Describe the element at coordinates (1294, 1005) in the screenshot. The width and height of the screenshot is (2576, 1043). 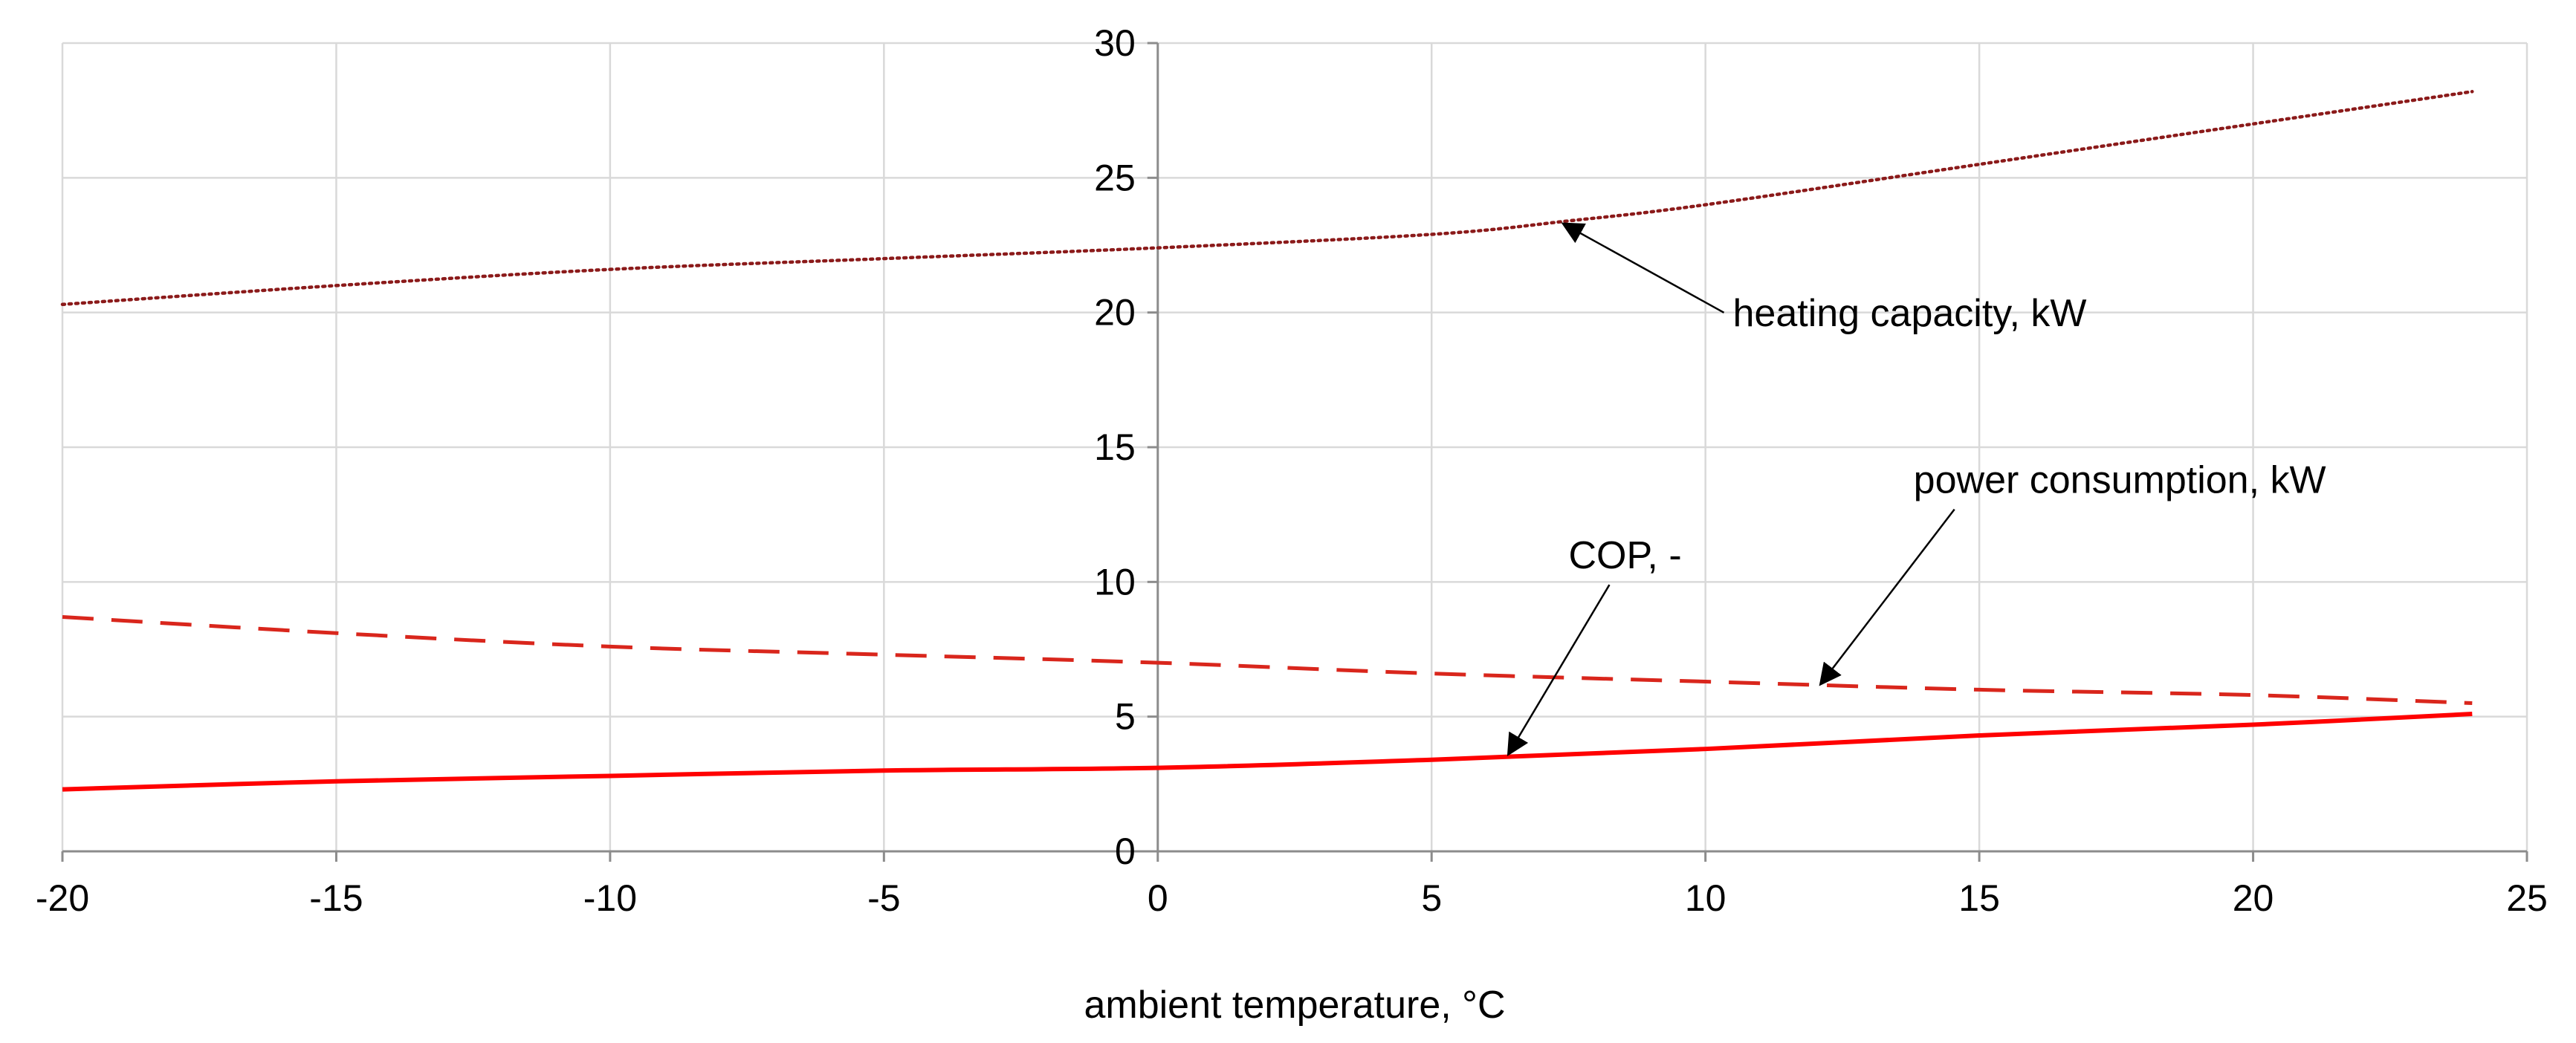
I see `x-axis-title: ambient temperature, °C` at that location.